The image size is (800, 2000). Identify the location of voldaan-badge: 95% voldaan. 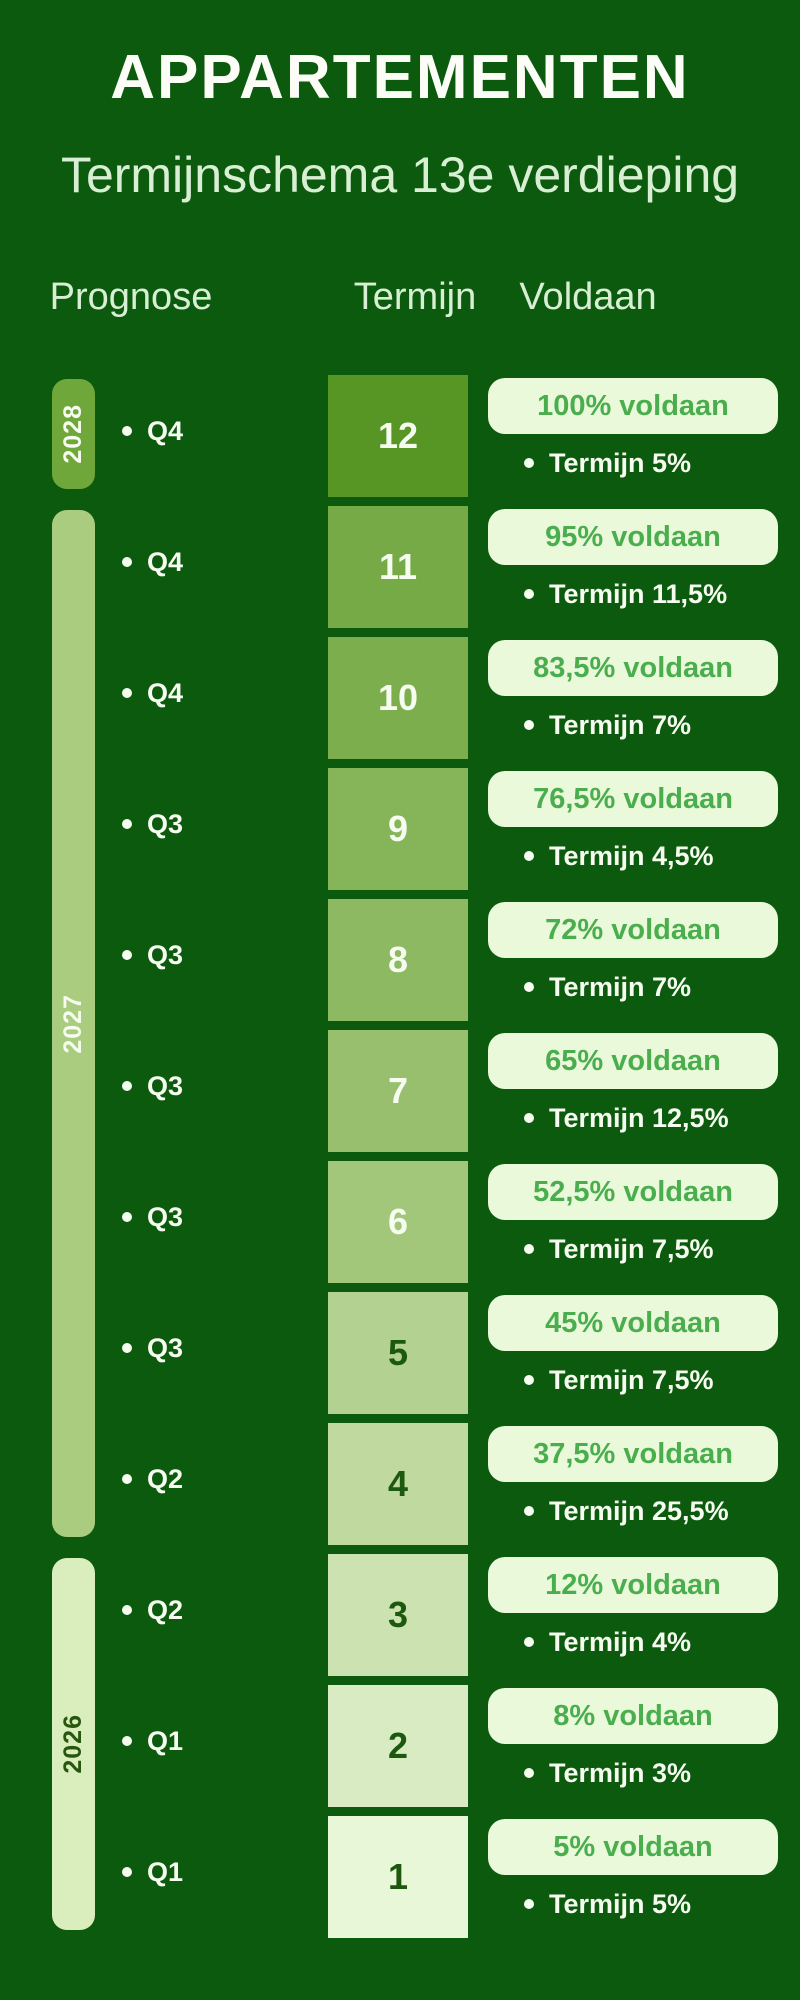
(633, 537).